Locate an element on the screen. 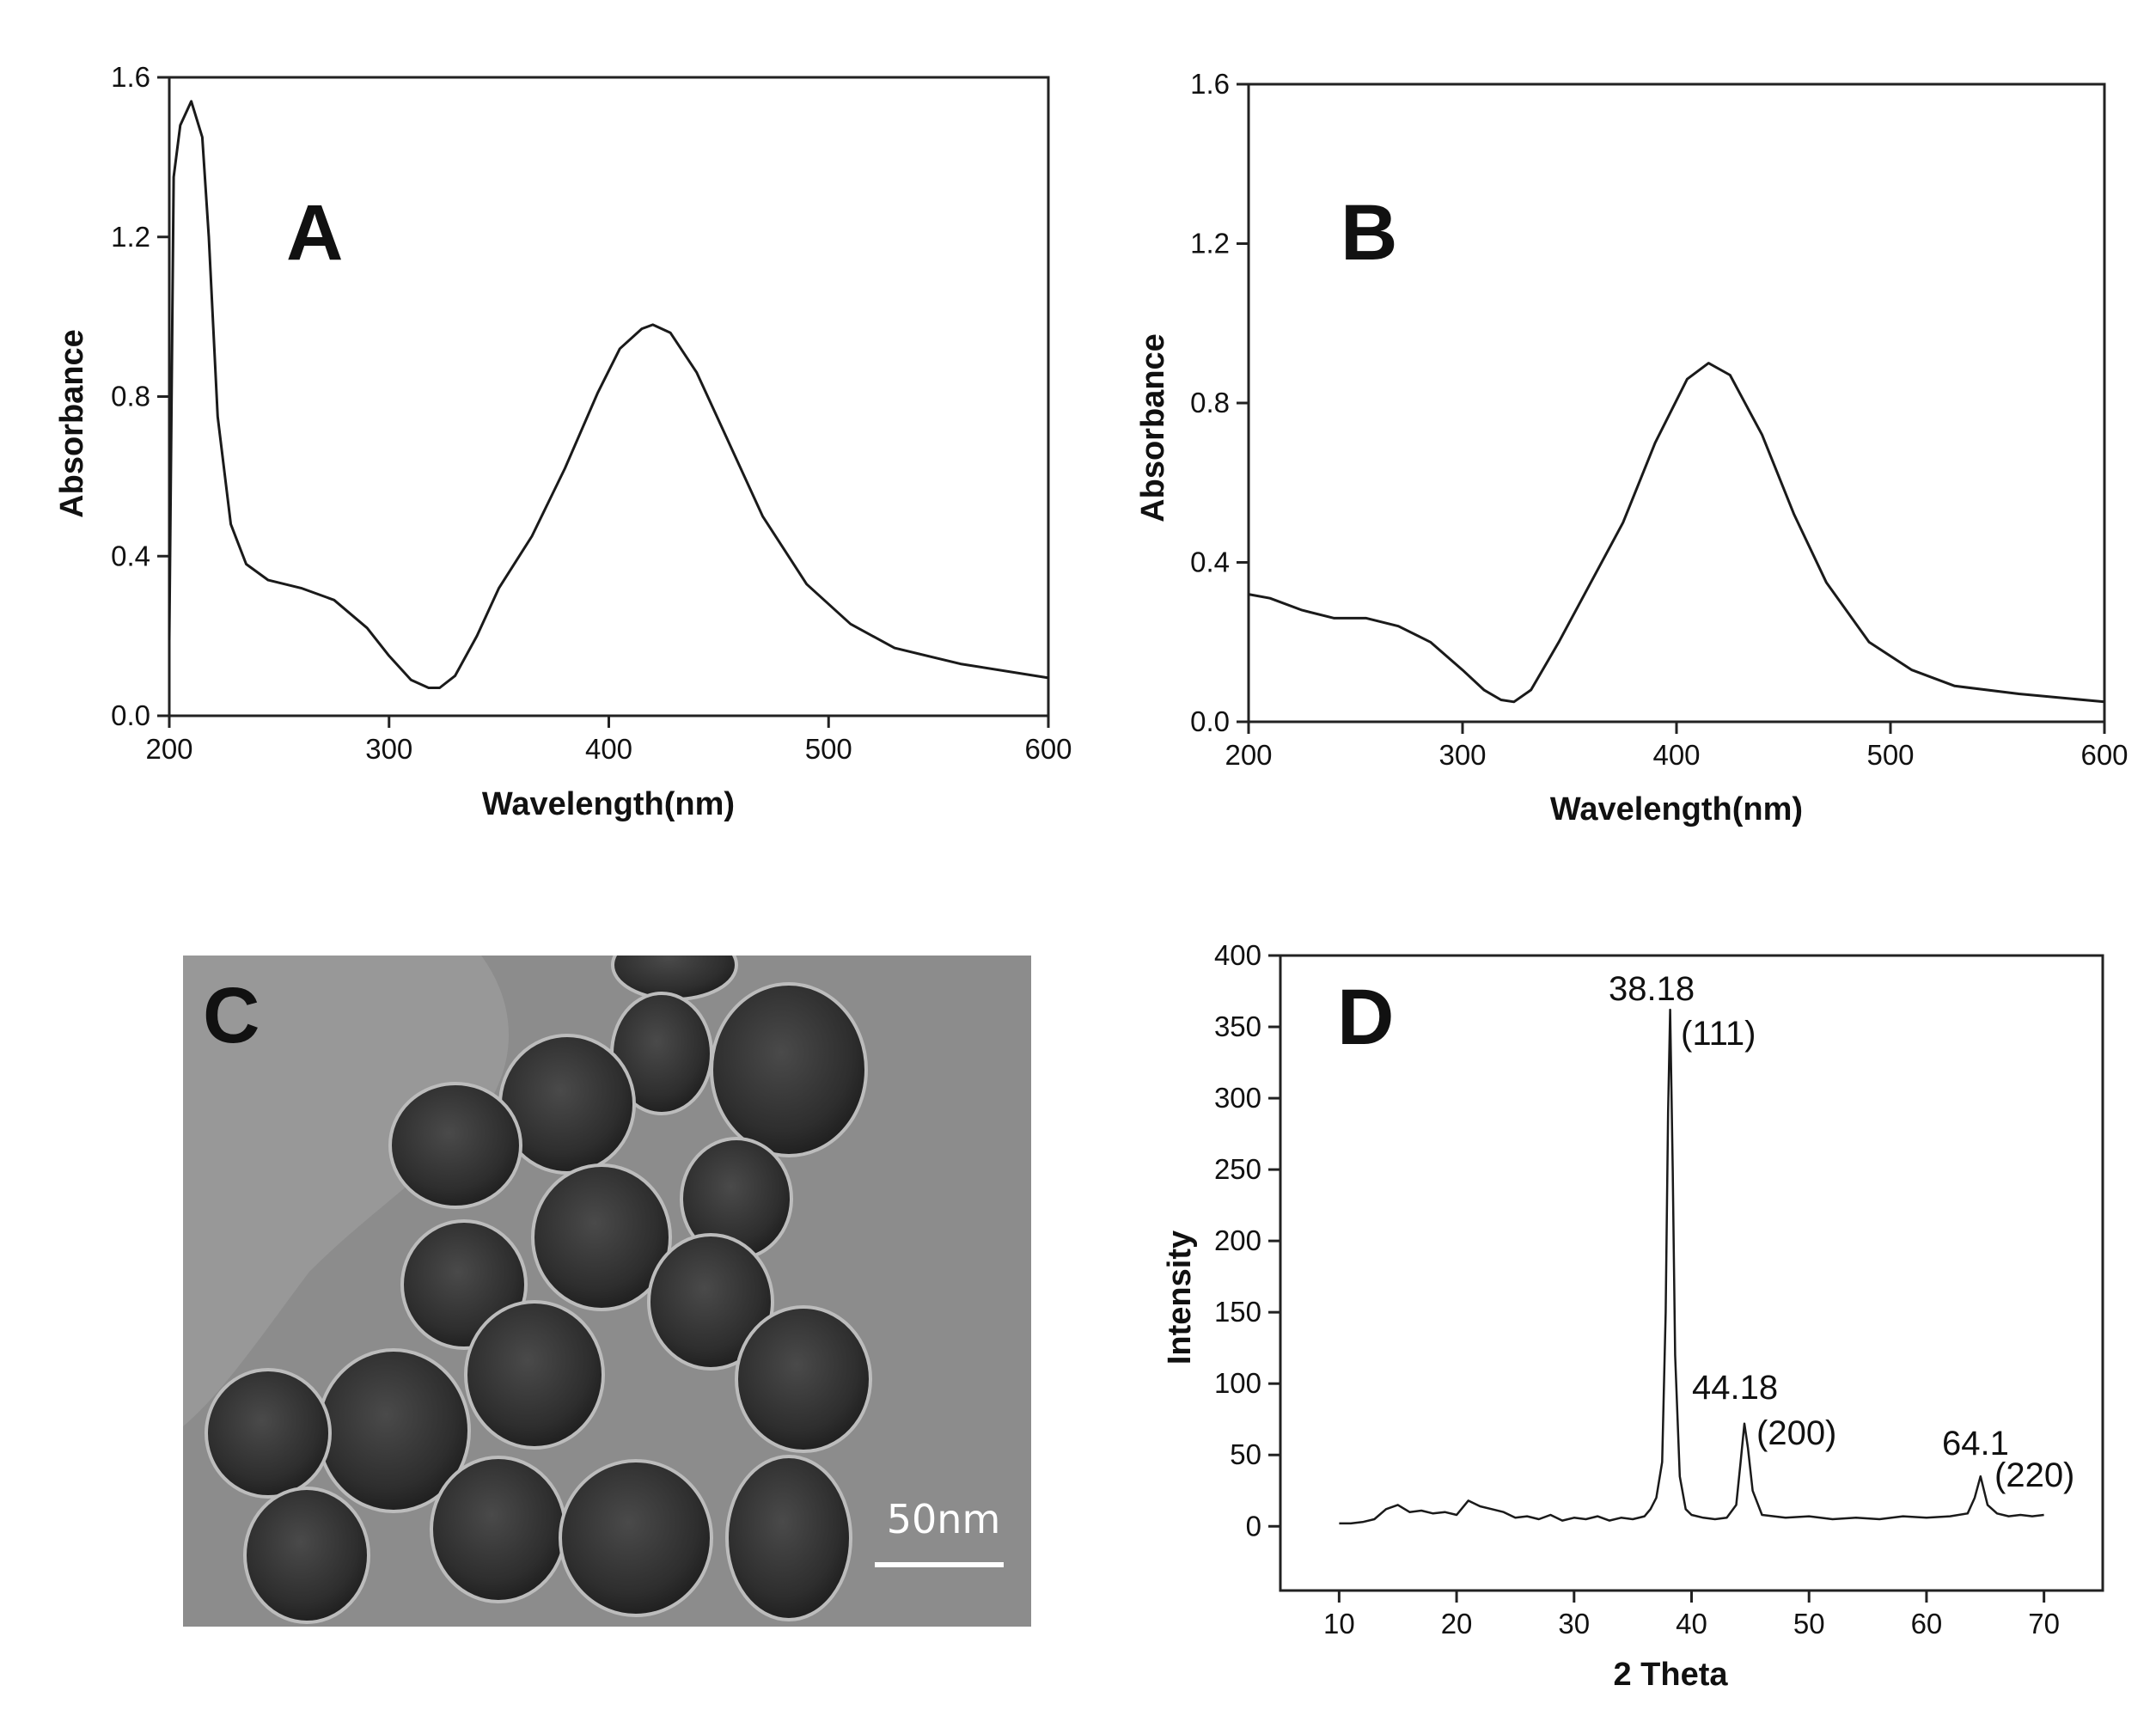 The image size is (2156, 1728). y-tick-label: 400 is located at coordinates (1237, 955).